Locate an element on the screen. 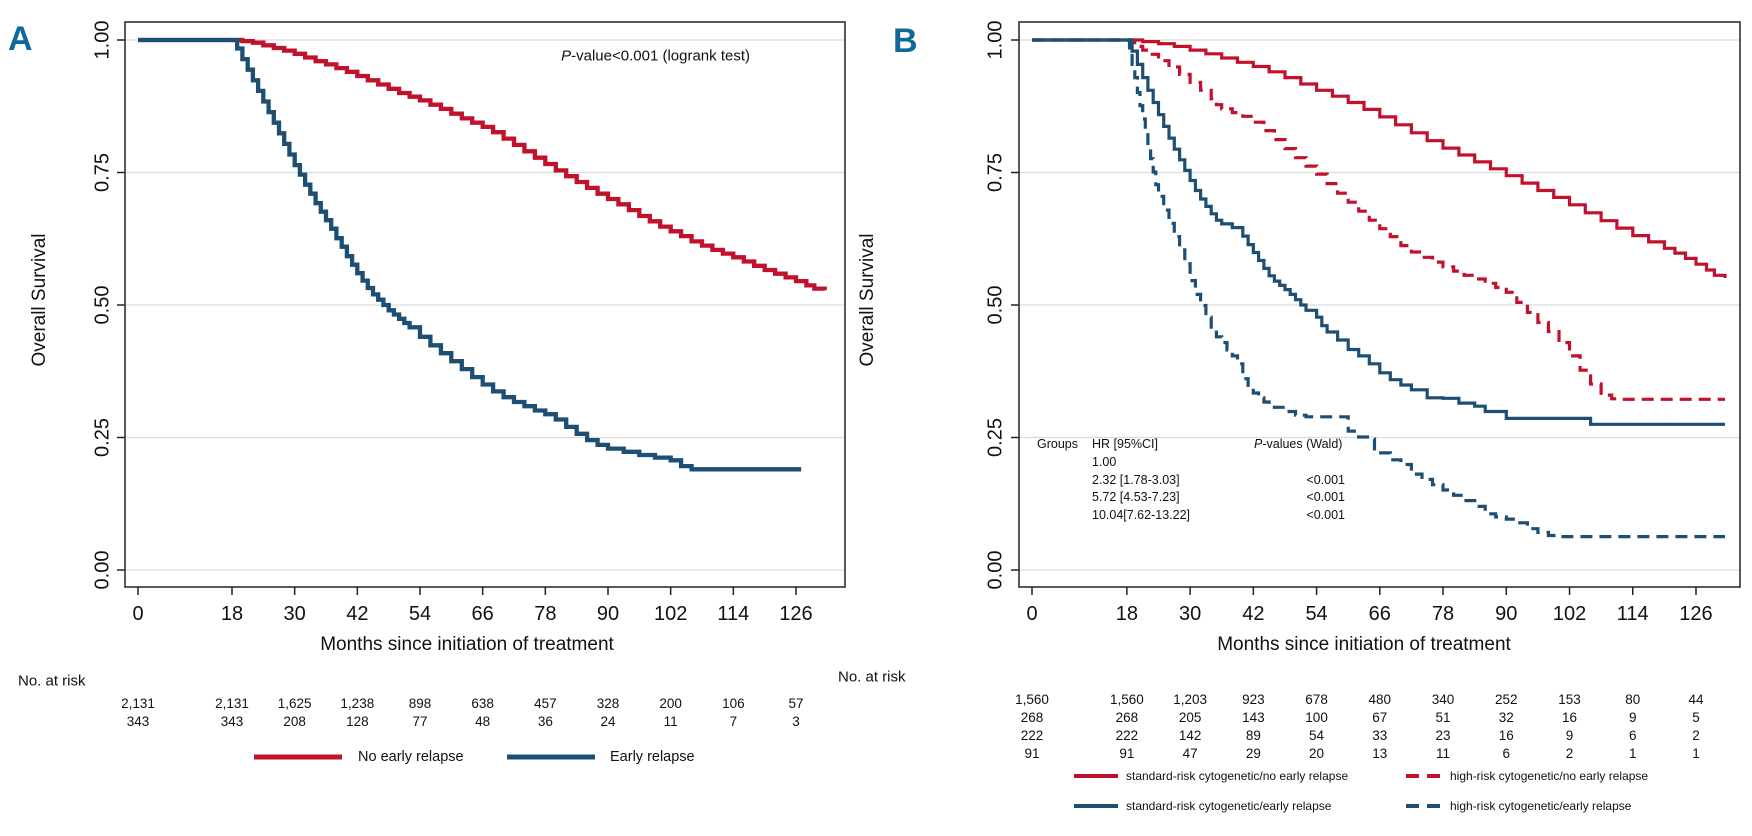 The image size is (1752, 836). logrank-pvalue-annotation: P-value<0.001 (logrank test) is located at coordinates (655, 56).